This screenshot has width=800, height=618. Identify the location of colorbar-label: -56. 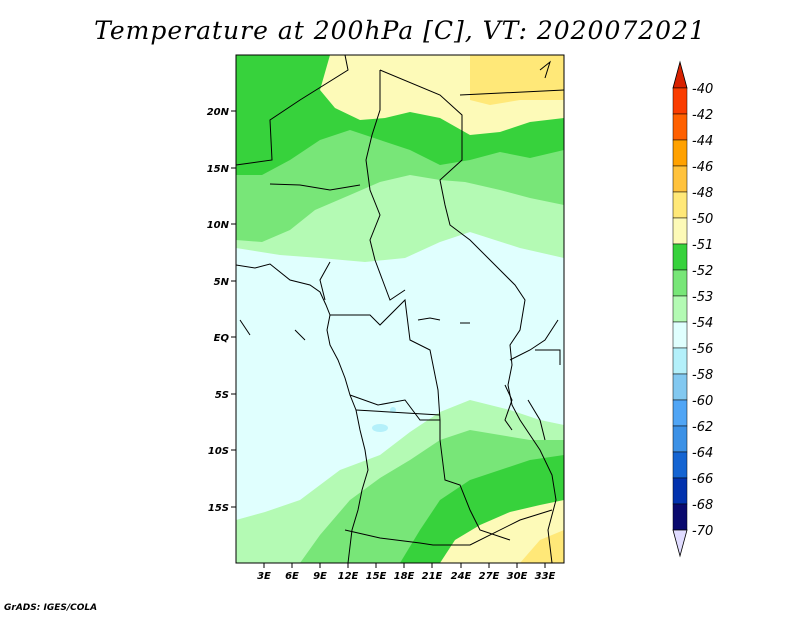
(702, 349).